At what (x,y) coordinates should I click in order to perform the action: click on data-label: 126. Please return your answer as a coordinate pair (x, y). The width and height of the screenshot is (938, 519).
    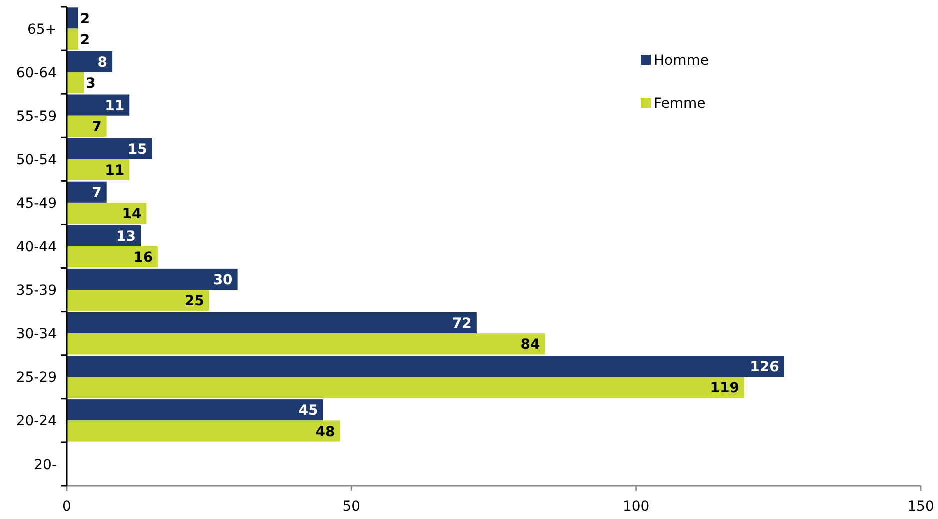
    Looking at the image, I should click on (765, 368).